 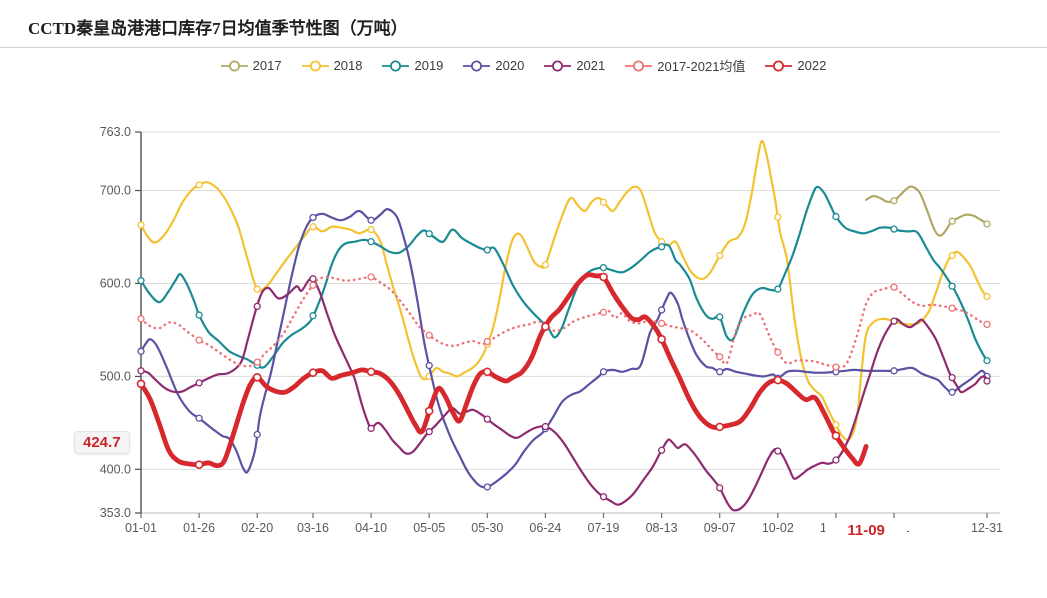 I want to click on legend-item-2018: 2018, so click(x=332, y=65).